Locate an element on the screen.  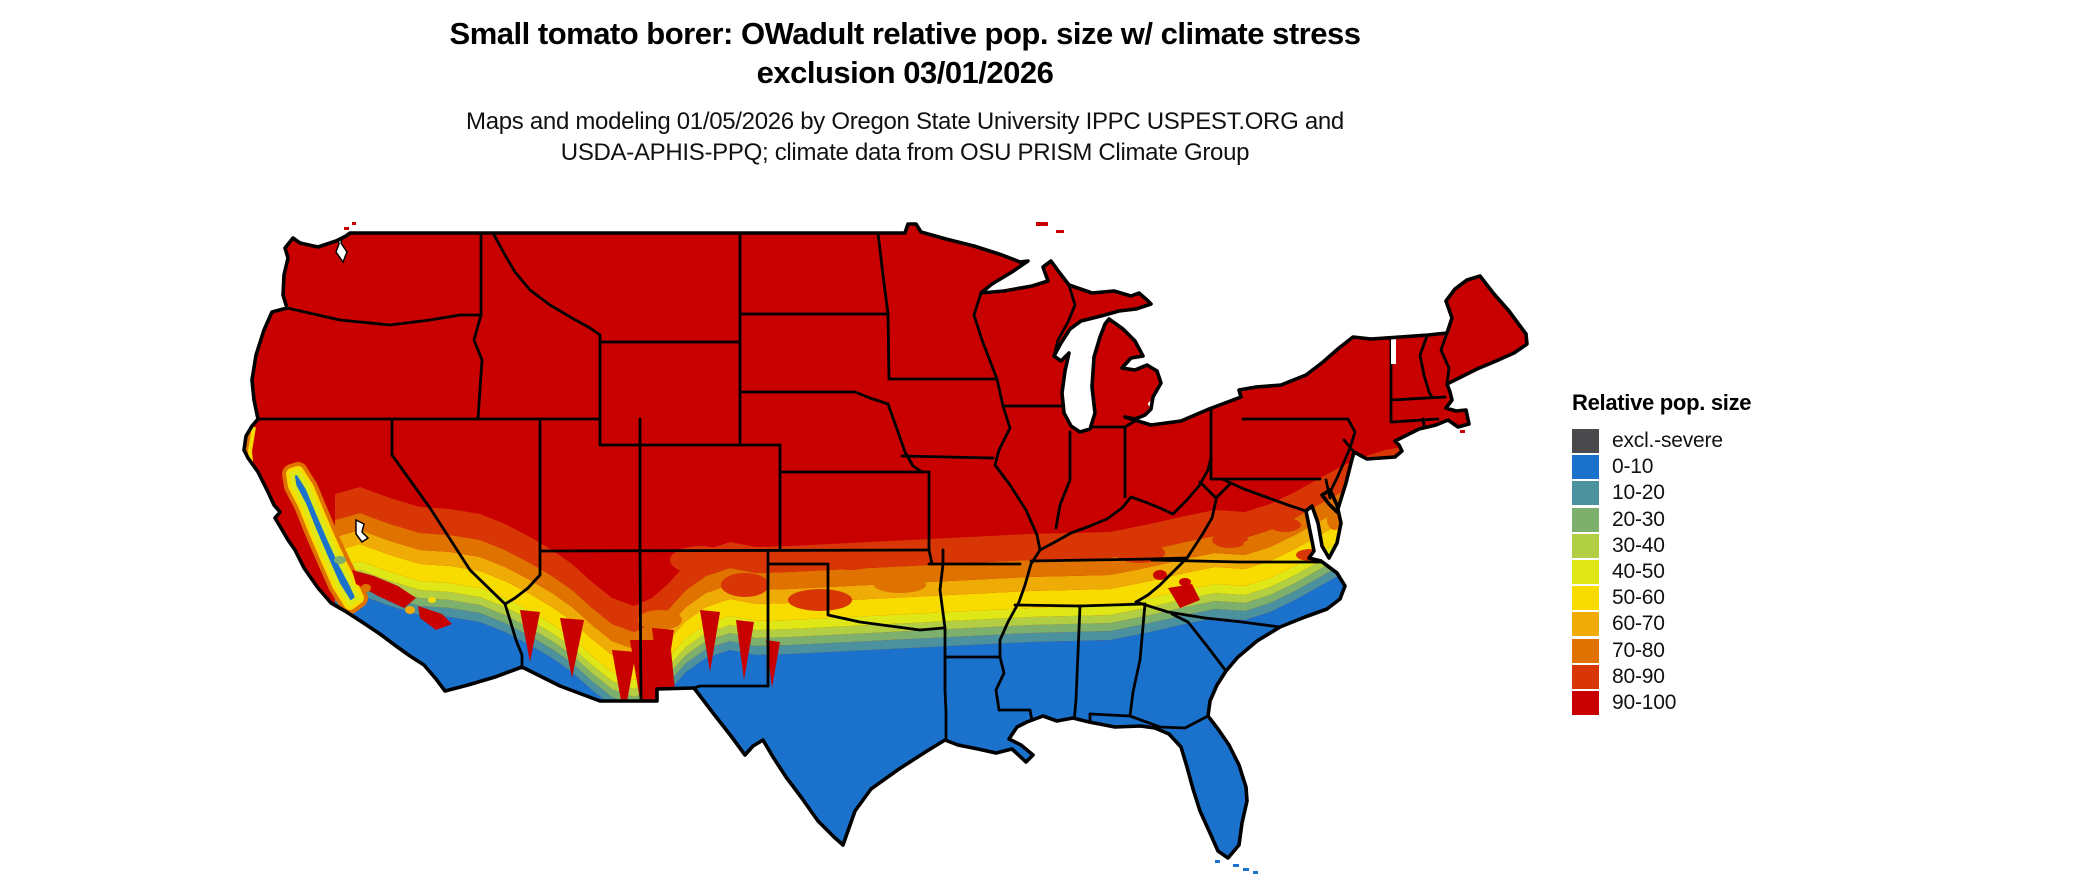
legend-label: 0-10 is located at coordinates (1633, 467).